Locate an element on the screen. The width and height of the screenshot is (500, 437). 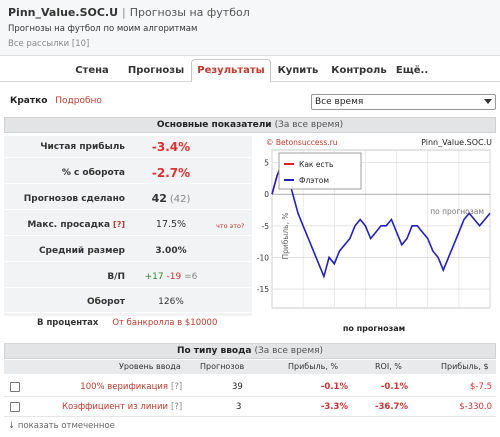
losses-count: -19 is located at coordinates (174, 277).